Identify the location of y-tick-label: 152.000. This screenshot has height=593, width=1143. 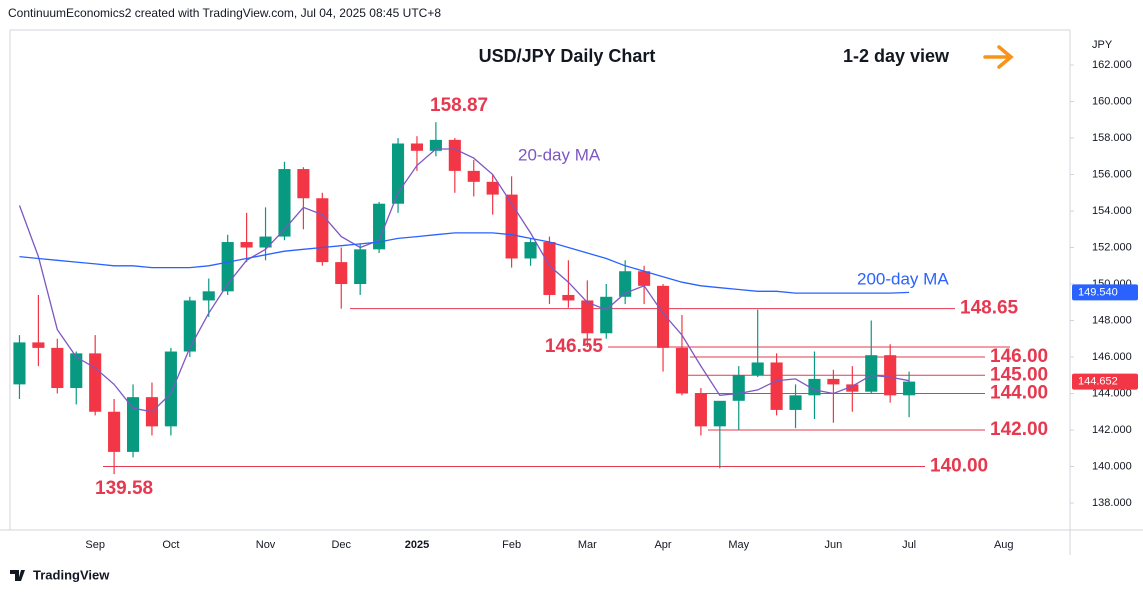
(1112, 247).